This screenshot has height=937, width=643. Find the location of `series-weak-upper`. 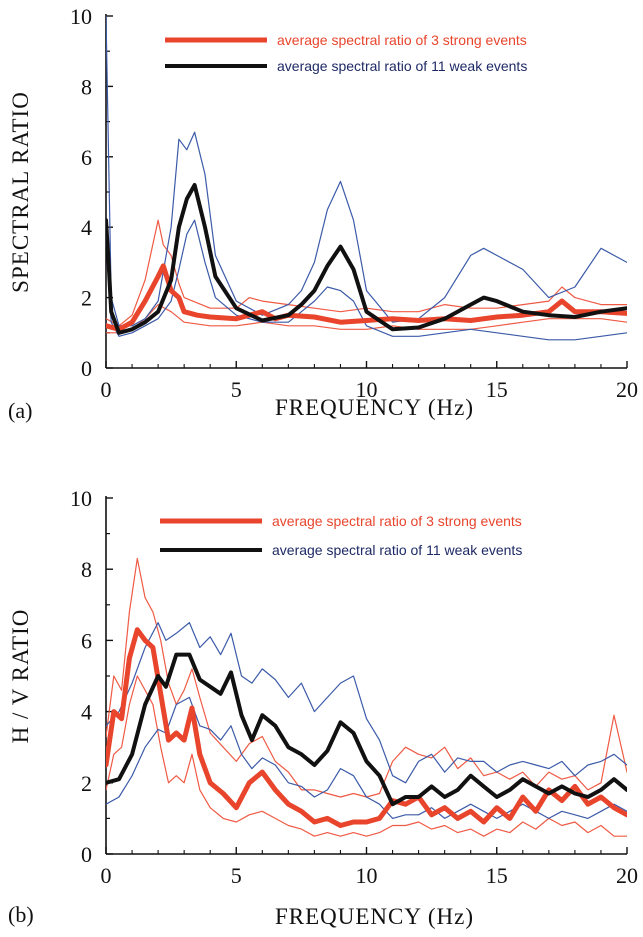

series-weak-upper is located at coordinates (366, 703).